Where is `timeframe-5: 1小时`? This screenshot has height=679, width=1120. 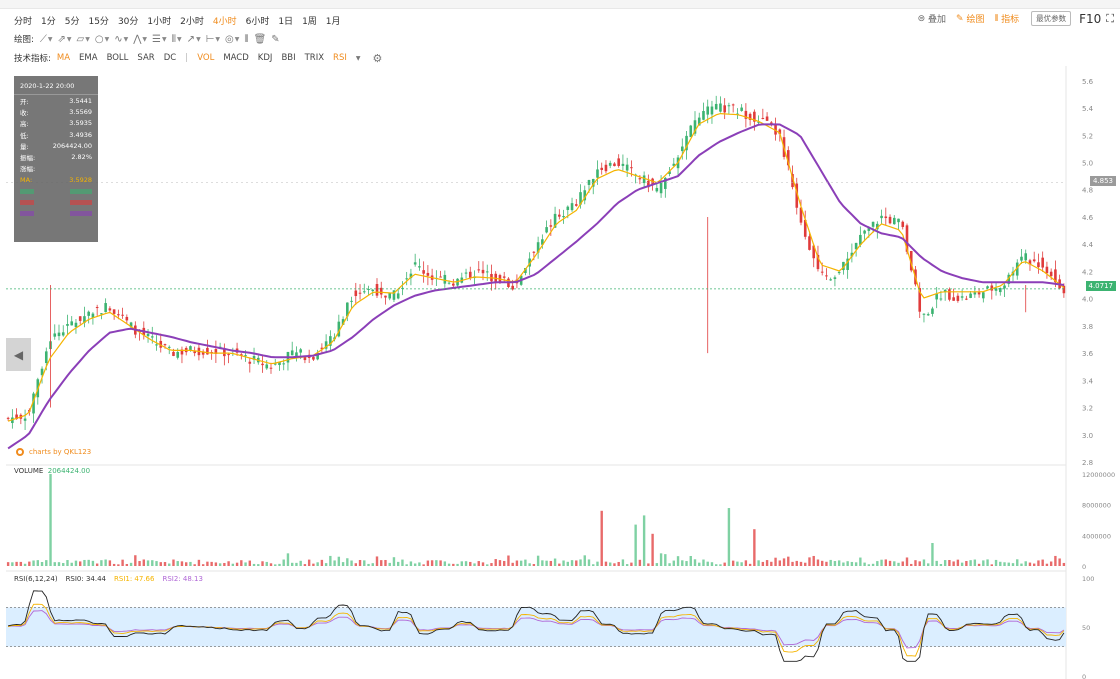
timeframe-5: 1小时 is located at coordinates (159, 21).